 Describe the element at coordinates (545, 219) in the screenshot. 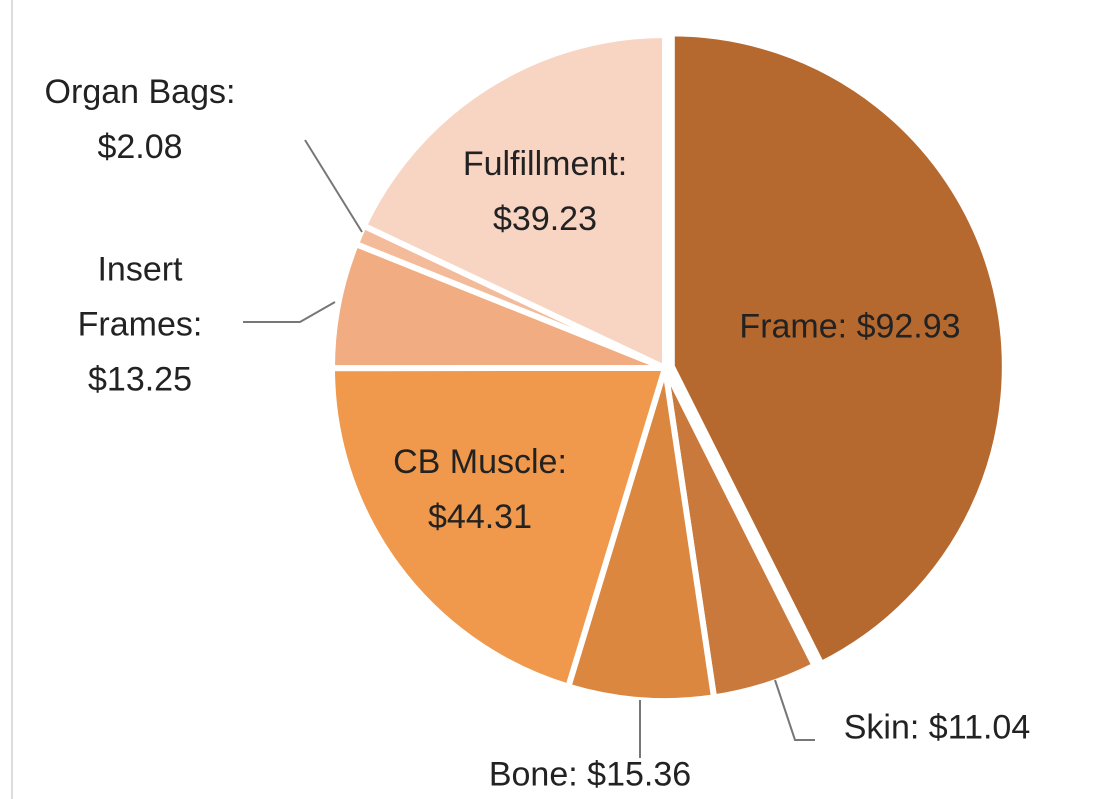

I see `value: $39.23` at that location.